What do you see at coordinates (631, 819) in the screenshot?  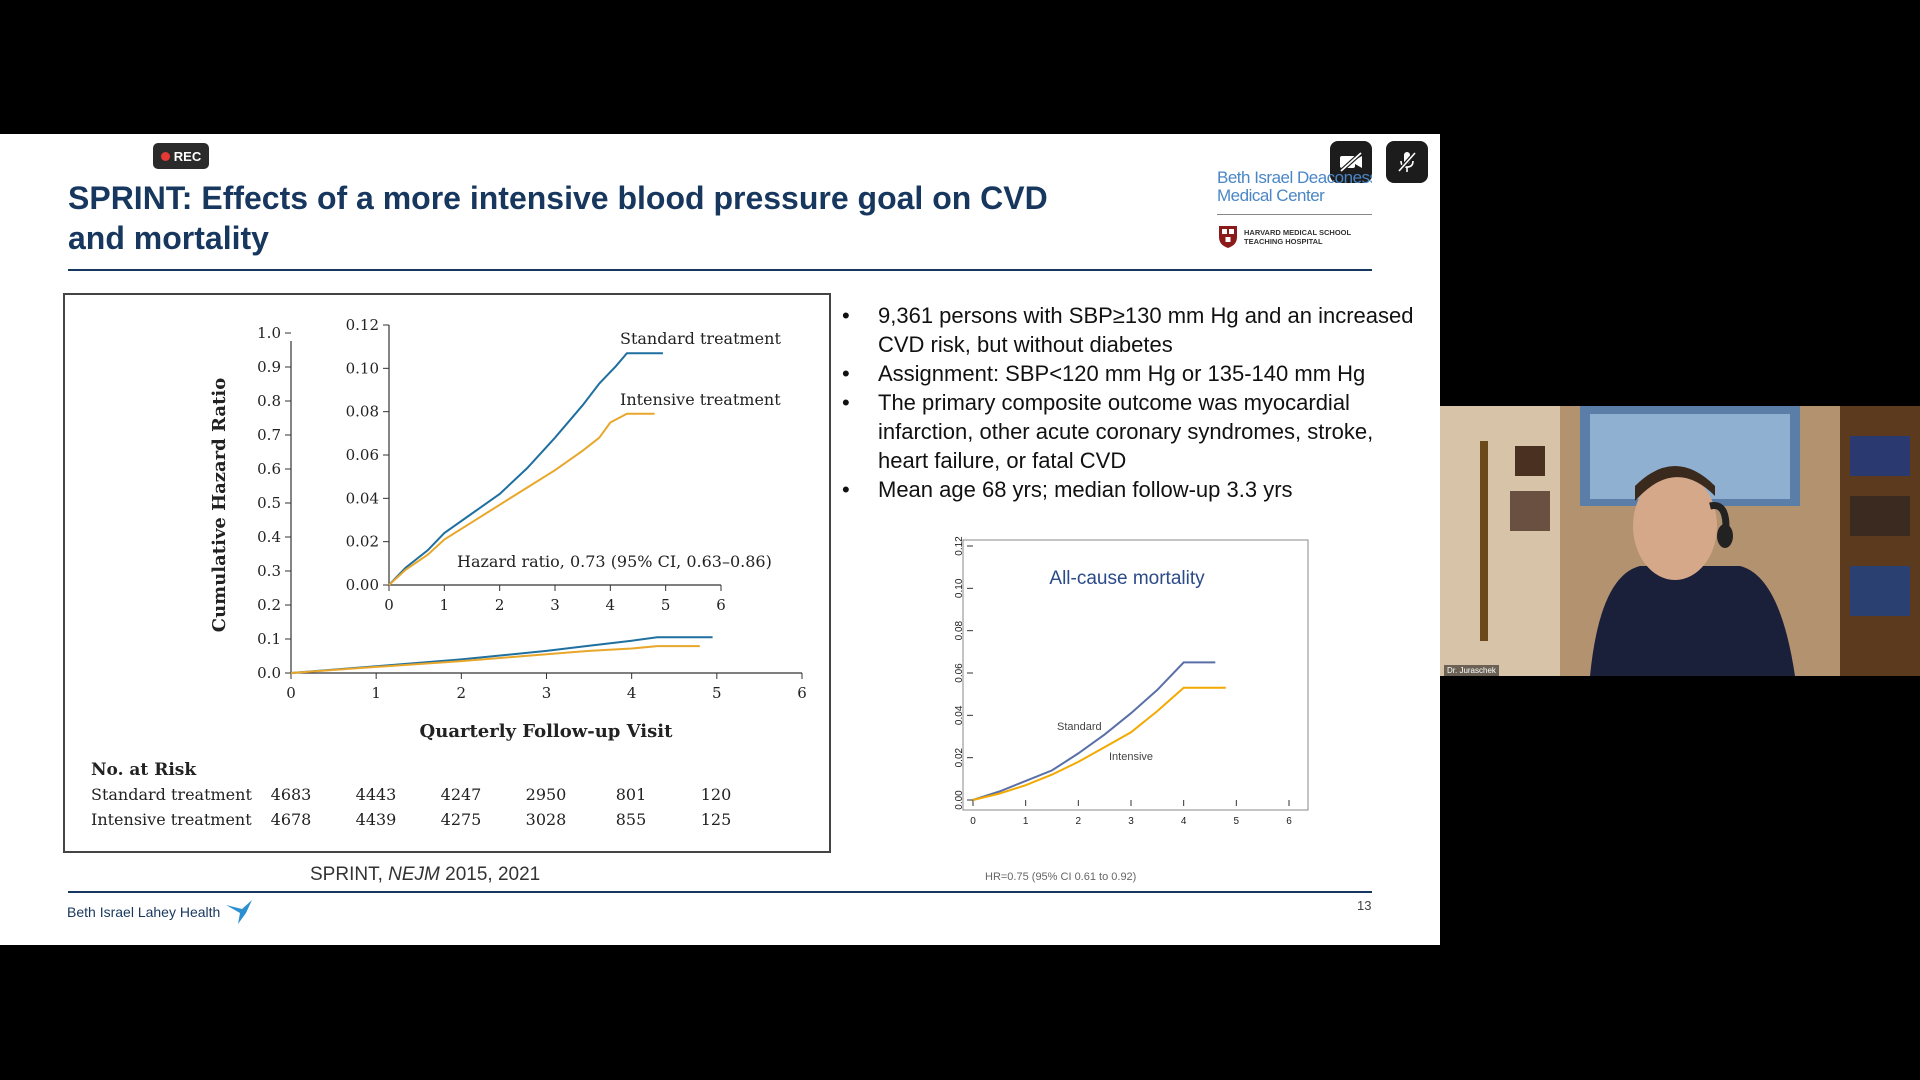 I see `risk-cell: 855` at bounding box center [631, 819].